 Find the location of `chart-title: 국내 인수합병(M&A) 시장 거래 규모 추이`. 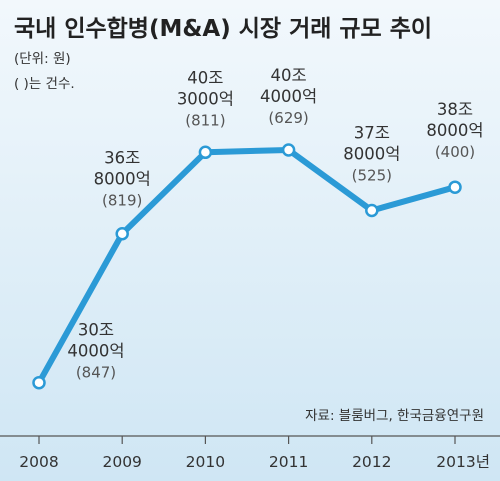

chart-title: 국내 인수합병(M&A) 시장 거래 규모 추이 is located at coordinates (223, 29).